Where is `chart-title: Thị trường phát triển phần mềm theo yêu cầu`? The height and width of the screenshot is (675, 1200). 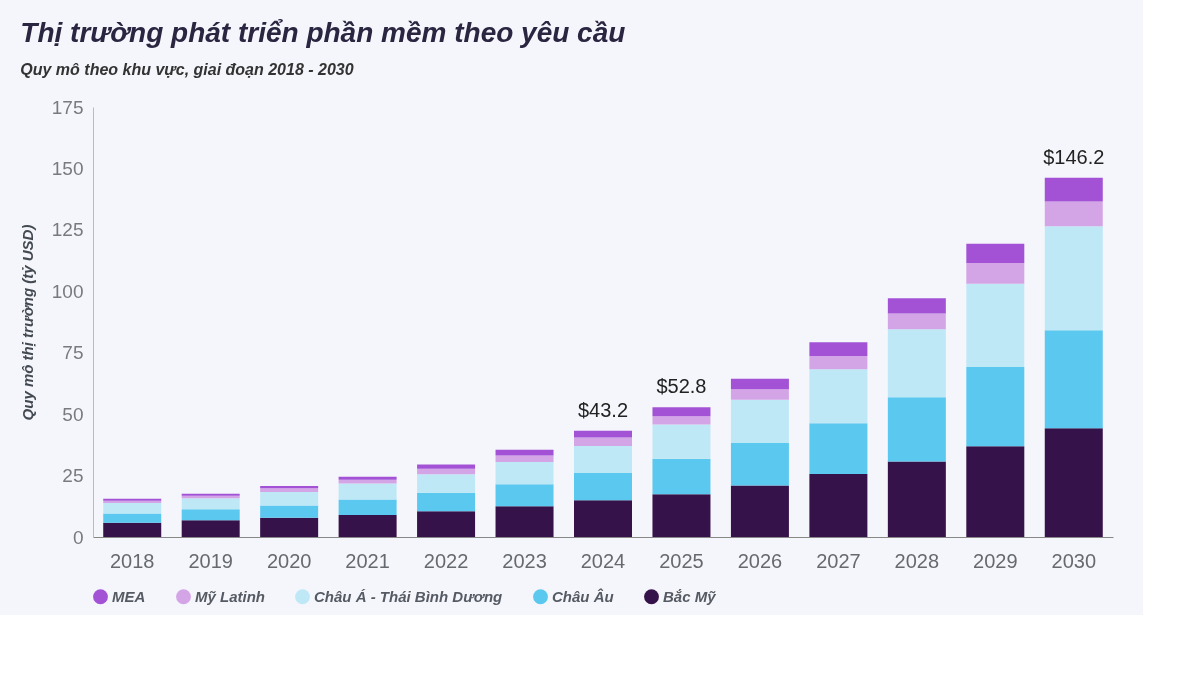 chart-title: Thị trường phát triển phần mềm theo yêu cầu is located at coordinates (323, 32).